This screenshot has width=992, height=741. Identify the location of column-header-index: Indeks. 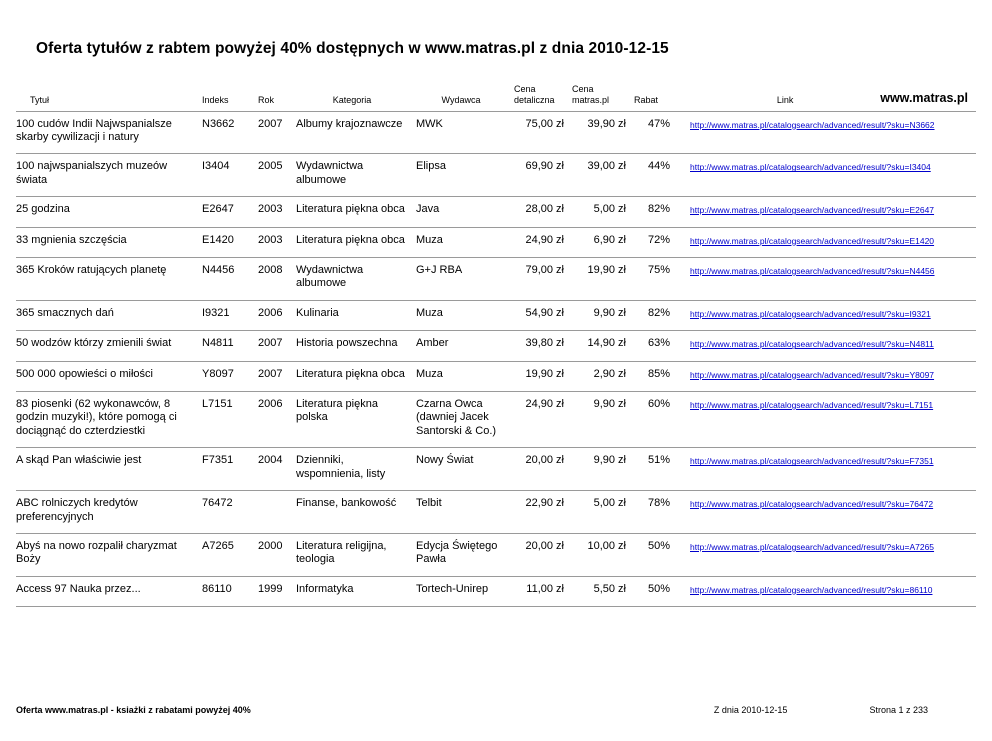
(215, 99).